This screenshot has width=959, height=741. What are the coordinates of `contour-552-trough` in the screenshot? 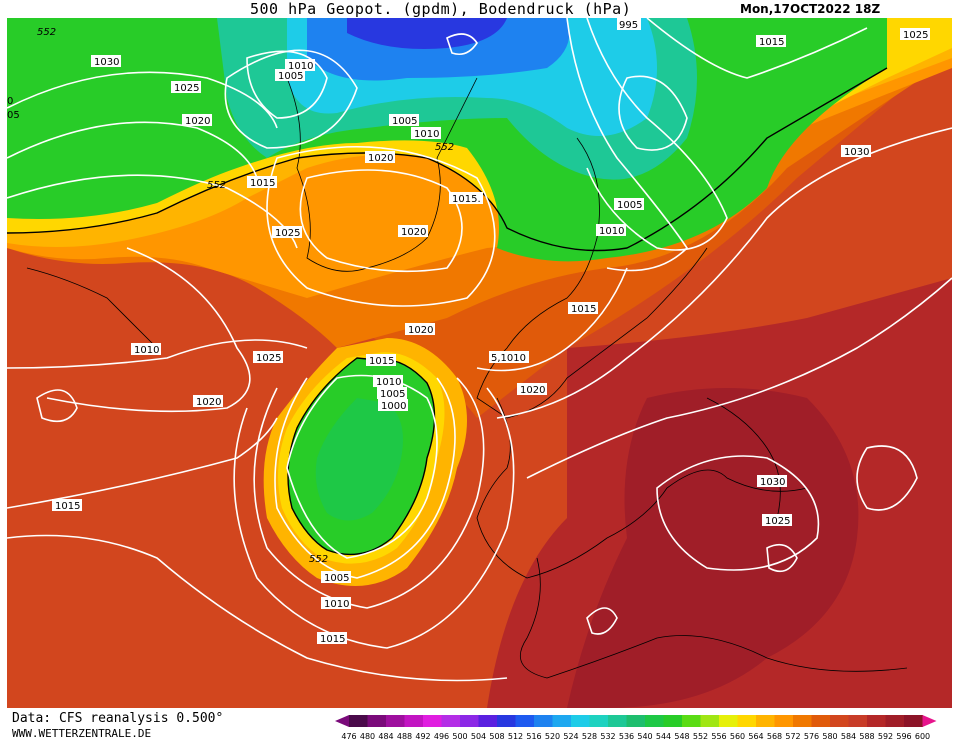 It's located at (361, 456).